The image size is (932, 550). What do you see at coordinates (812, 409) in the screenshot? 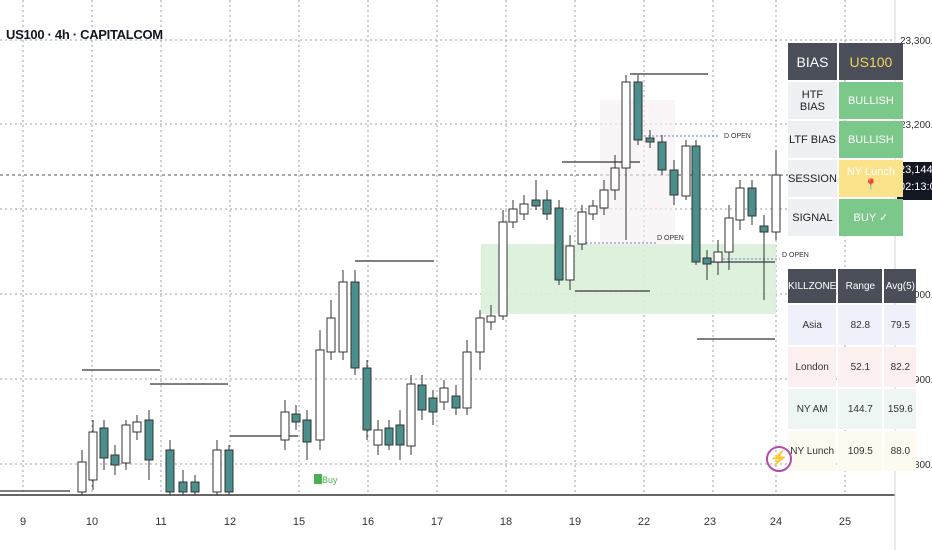
I see `killzone-name: NY AM` at bounding box center [812, 409].